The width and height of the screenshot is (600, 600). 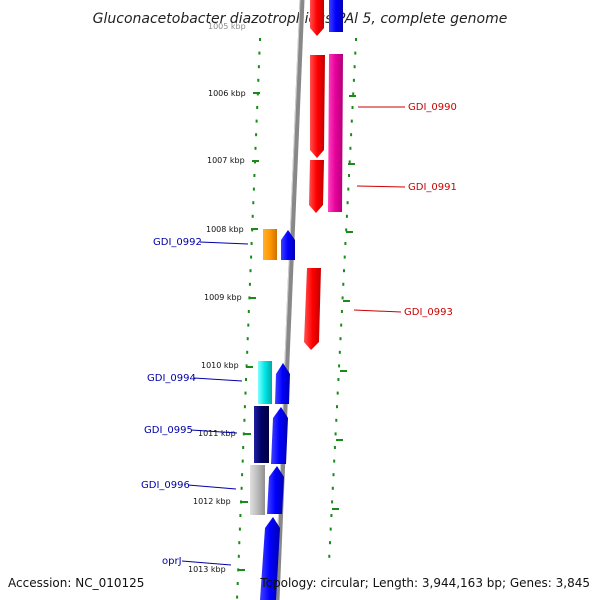 I want to click on tick-label: 1009 kbp, so click(x=223, y=297).